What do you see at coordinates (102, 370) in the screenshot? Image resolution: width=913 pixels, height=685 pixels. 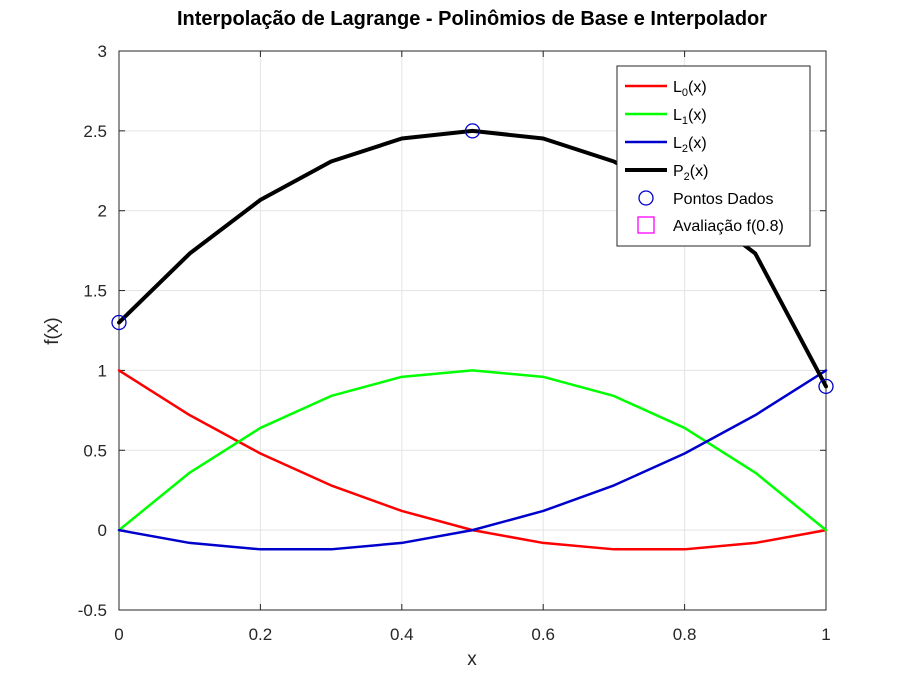 I see `y-tick-label: 1` at bounding box center [102, 370].